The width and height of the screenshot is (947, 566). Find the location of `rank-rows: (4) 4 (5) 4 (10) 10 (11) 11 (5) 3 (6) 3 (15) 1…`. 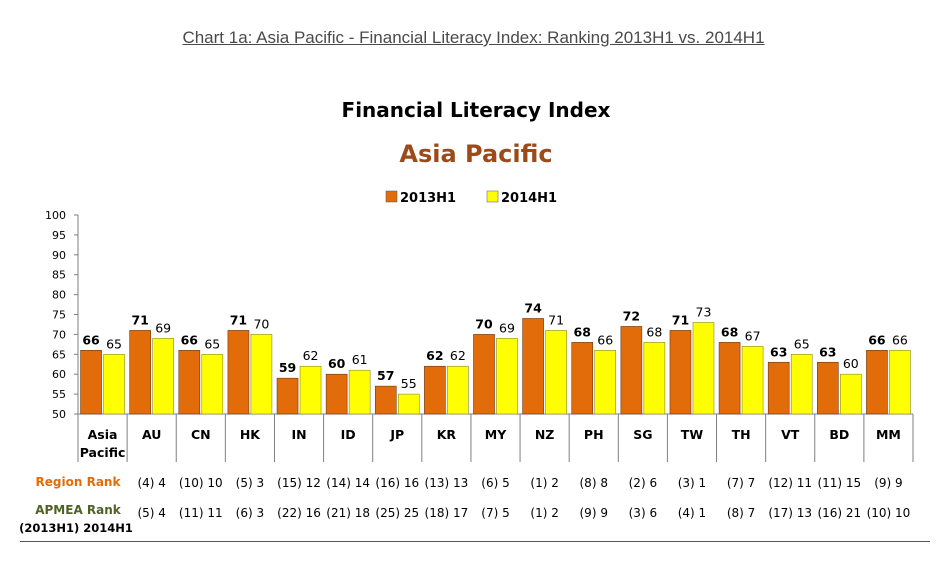

rank-rows: (4) 4 (5) 4 (10) 10 (11) 11 (5) 3 (6) 3 (15) 1… is located at coordinates (523, 498).